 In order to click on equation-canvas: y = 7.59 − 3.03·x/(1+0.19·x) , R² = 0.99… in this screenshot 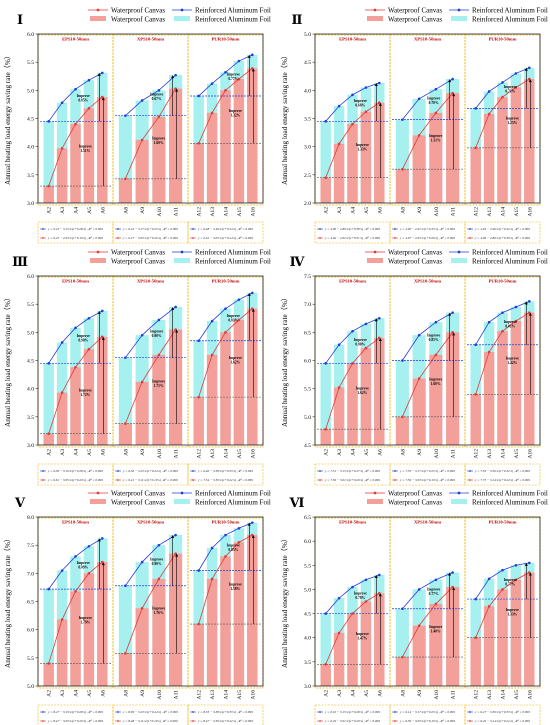, I will do `click(427, 480)`.